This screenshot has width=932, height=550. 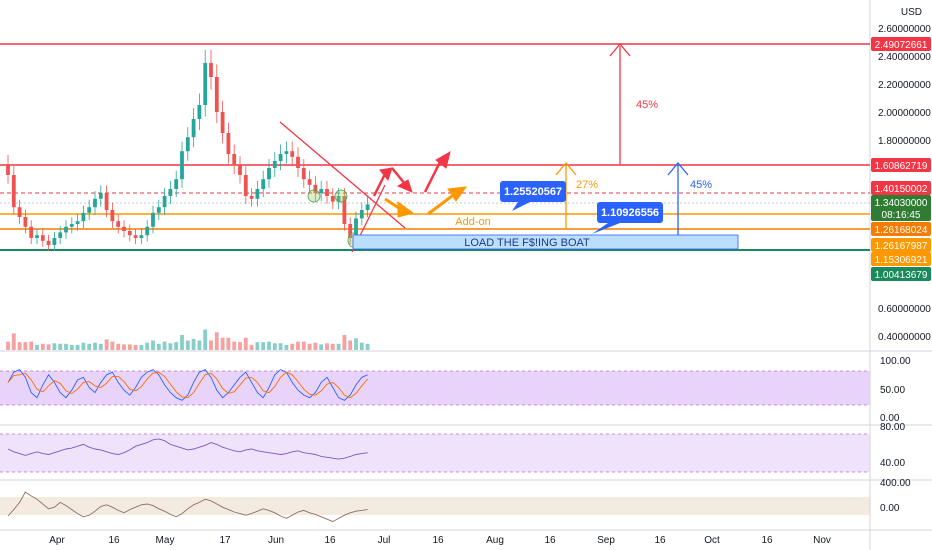 I want to click on price-tick: 1.80000000, so click(x=904, y=141).